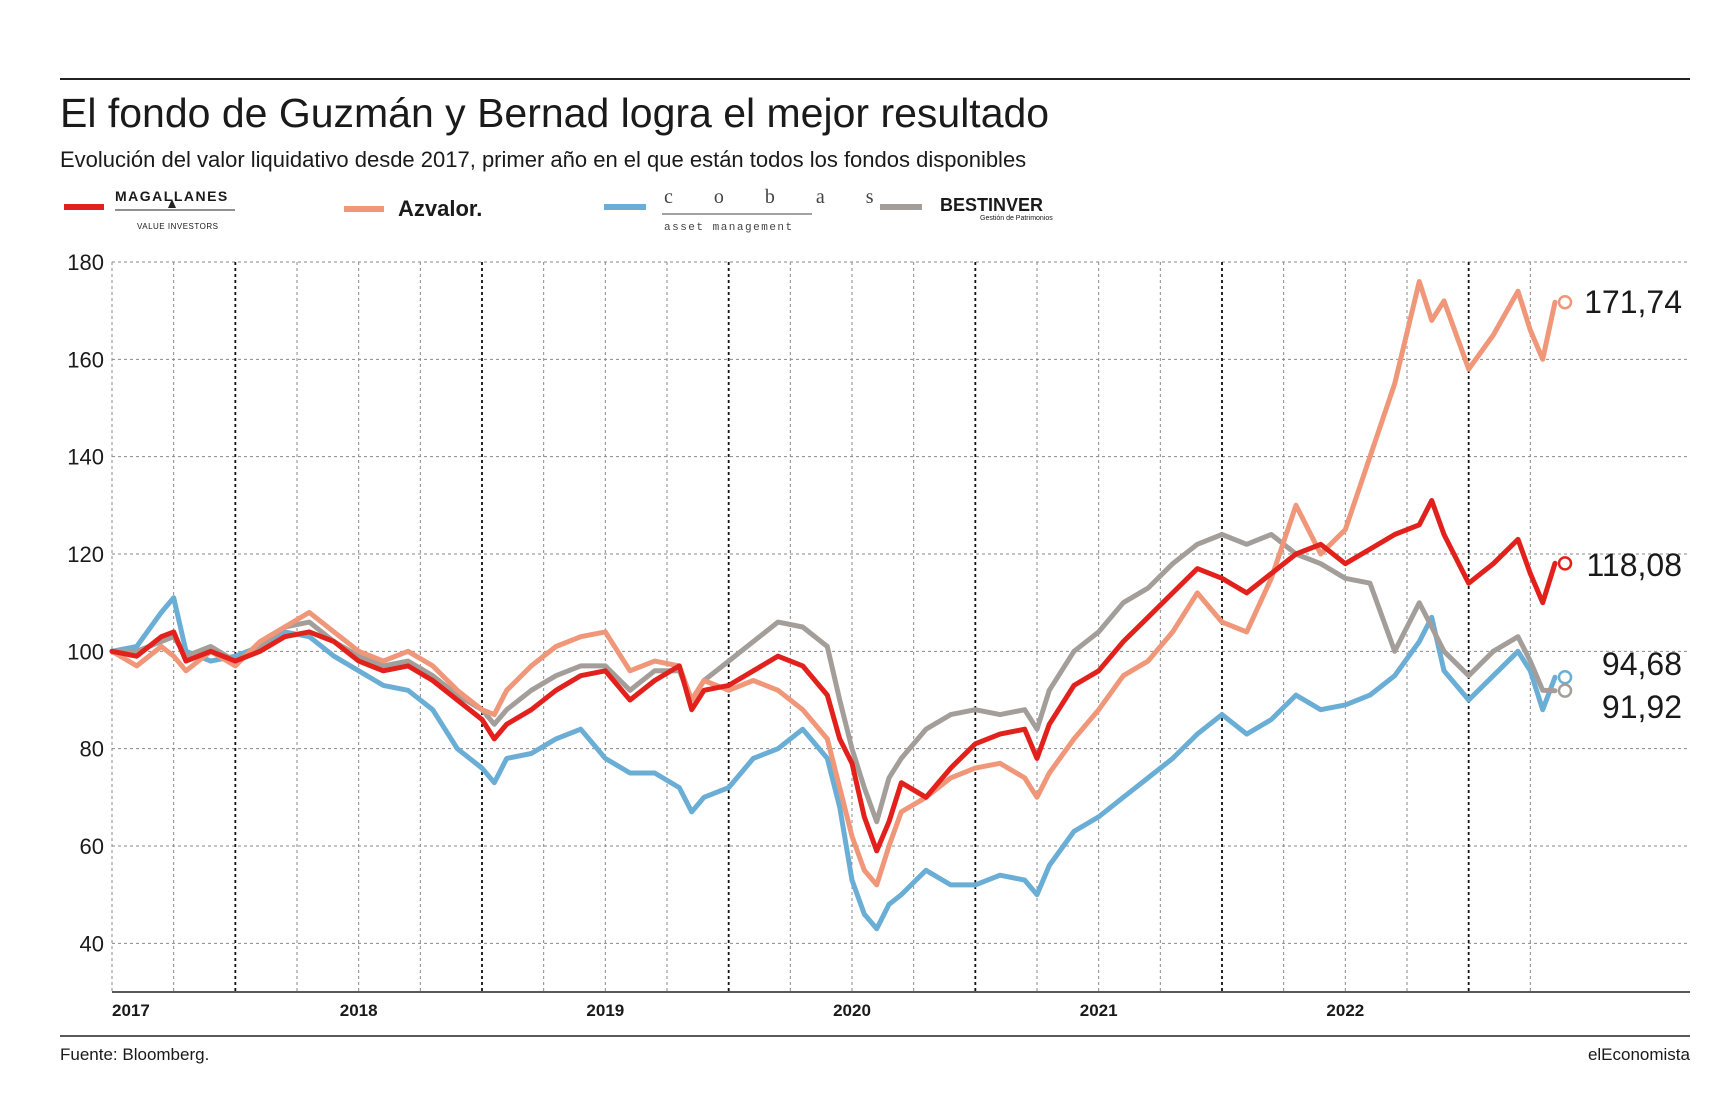  Describe the element at coordinates (1565, 677) in the screenshot. I see `end-marker-cobas` at that location.